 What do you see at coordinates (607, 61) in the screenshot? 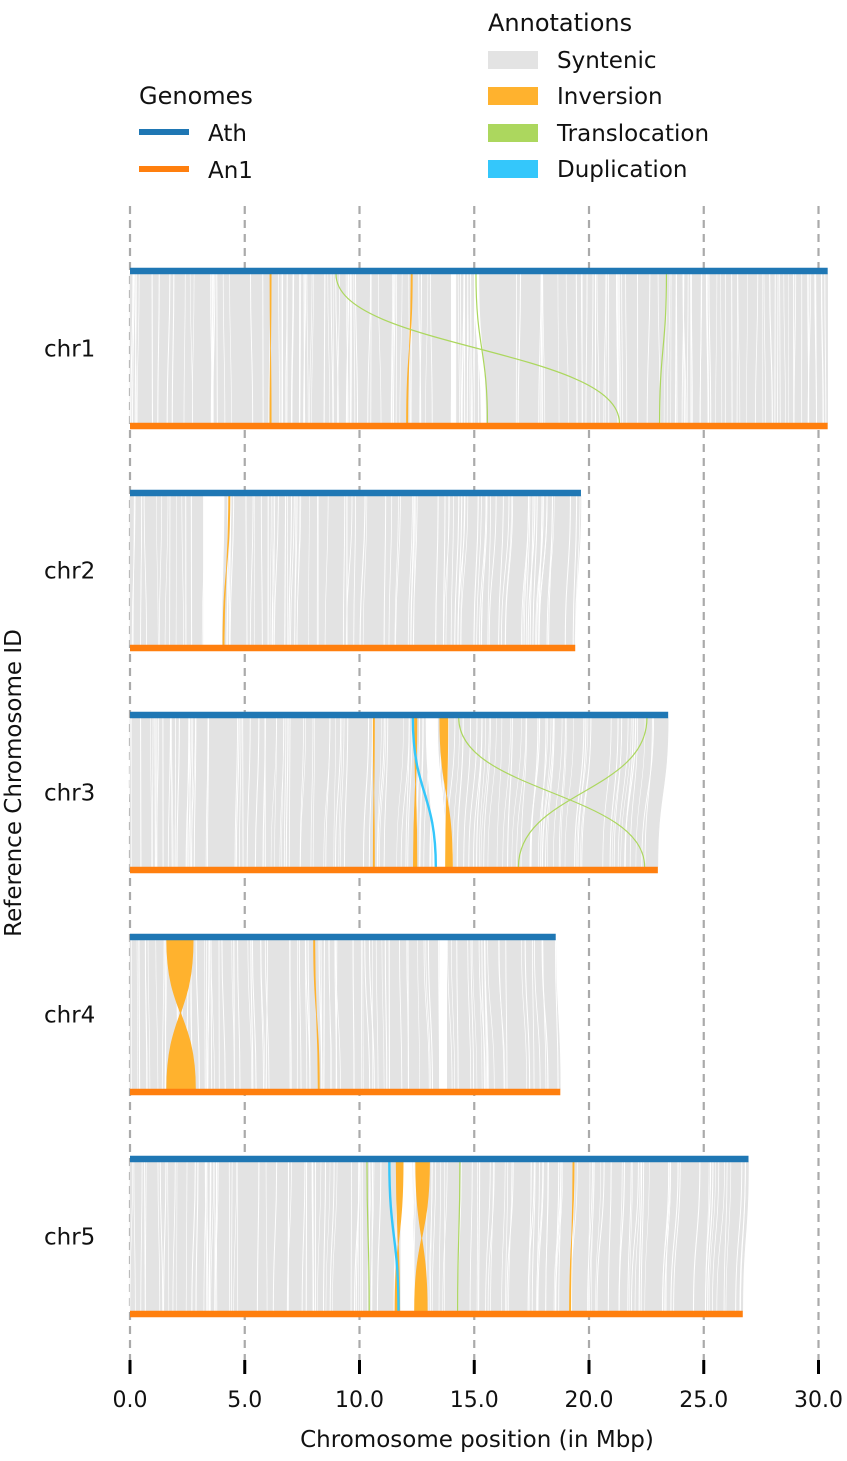
I see `legend-label-syntenic: Syntenic` at bounding box center [607, 61].